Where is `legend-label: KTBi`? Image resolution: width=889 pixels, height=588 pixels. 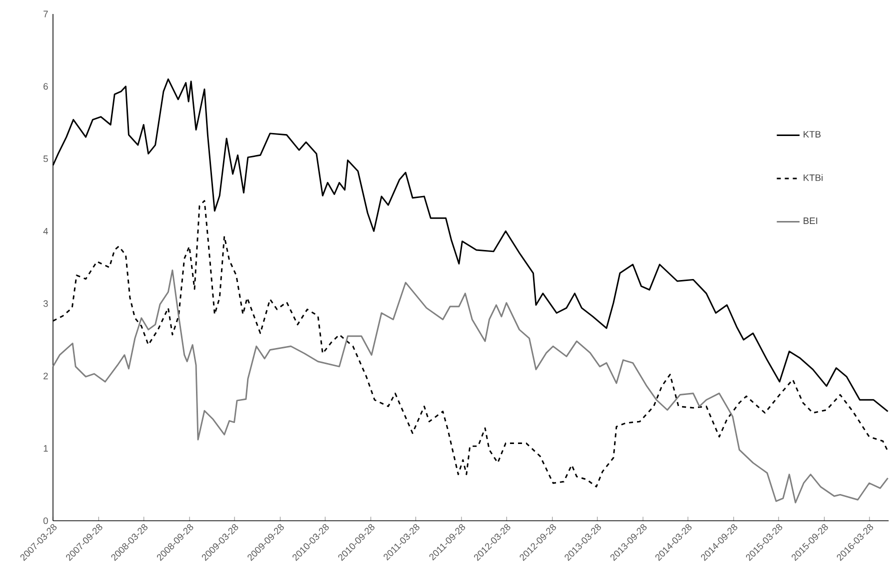 legend-label: KTBi is located at coordinates (813, 178).